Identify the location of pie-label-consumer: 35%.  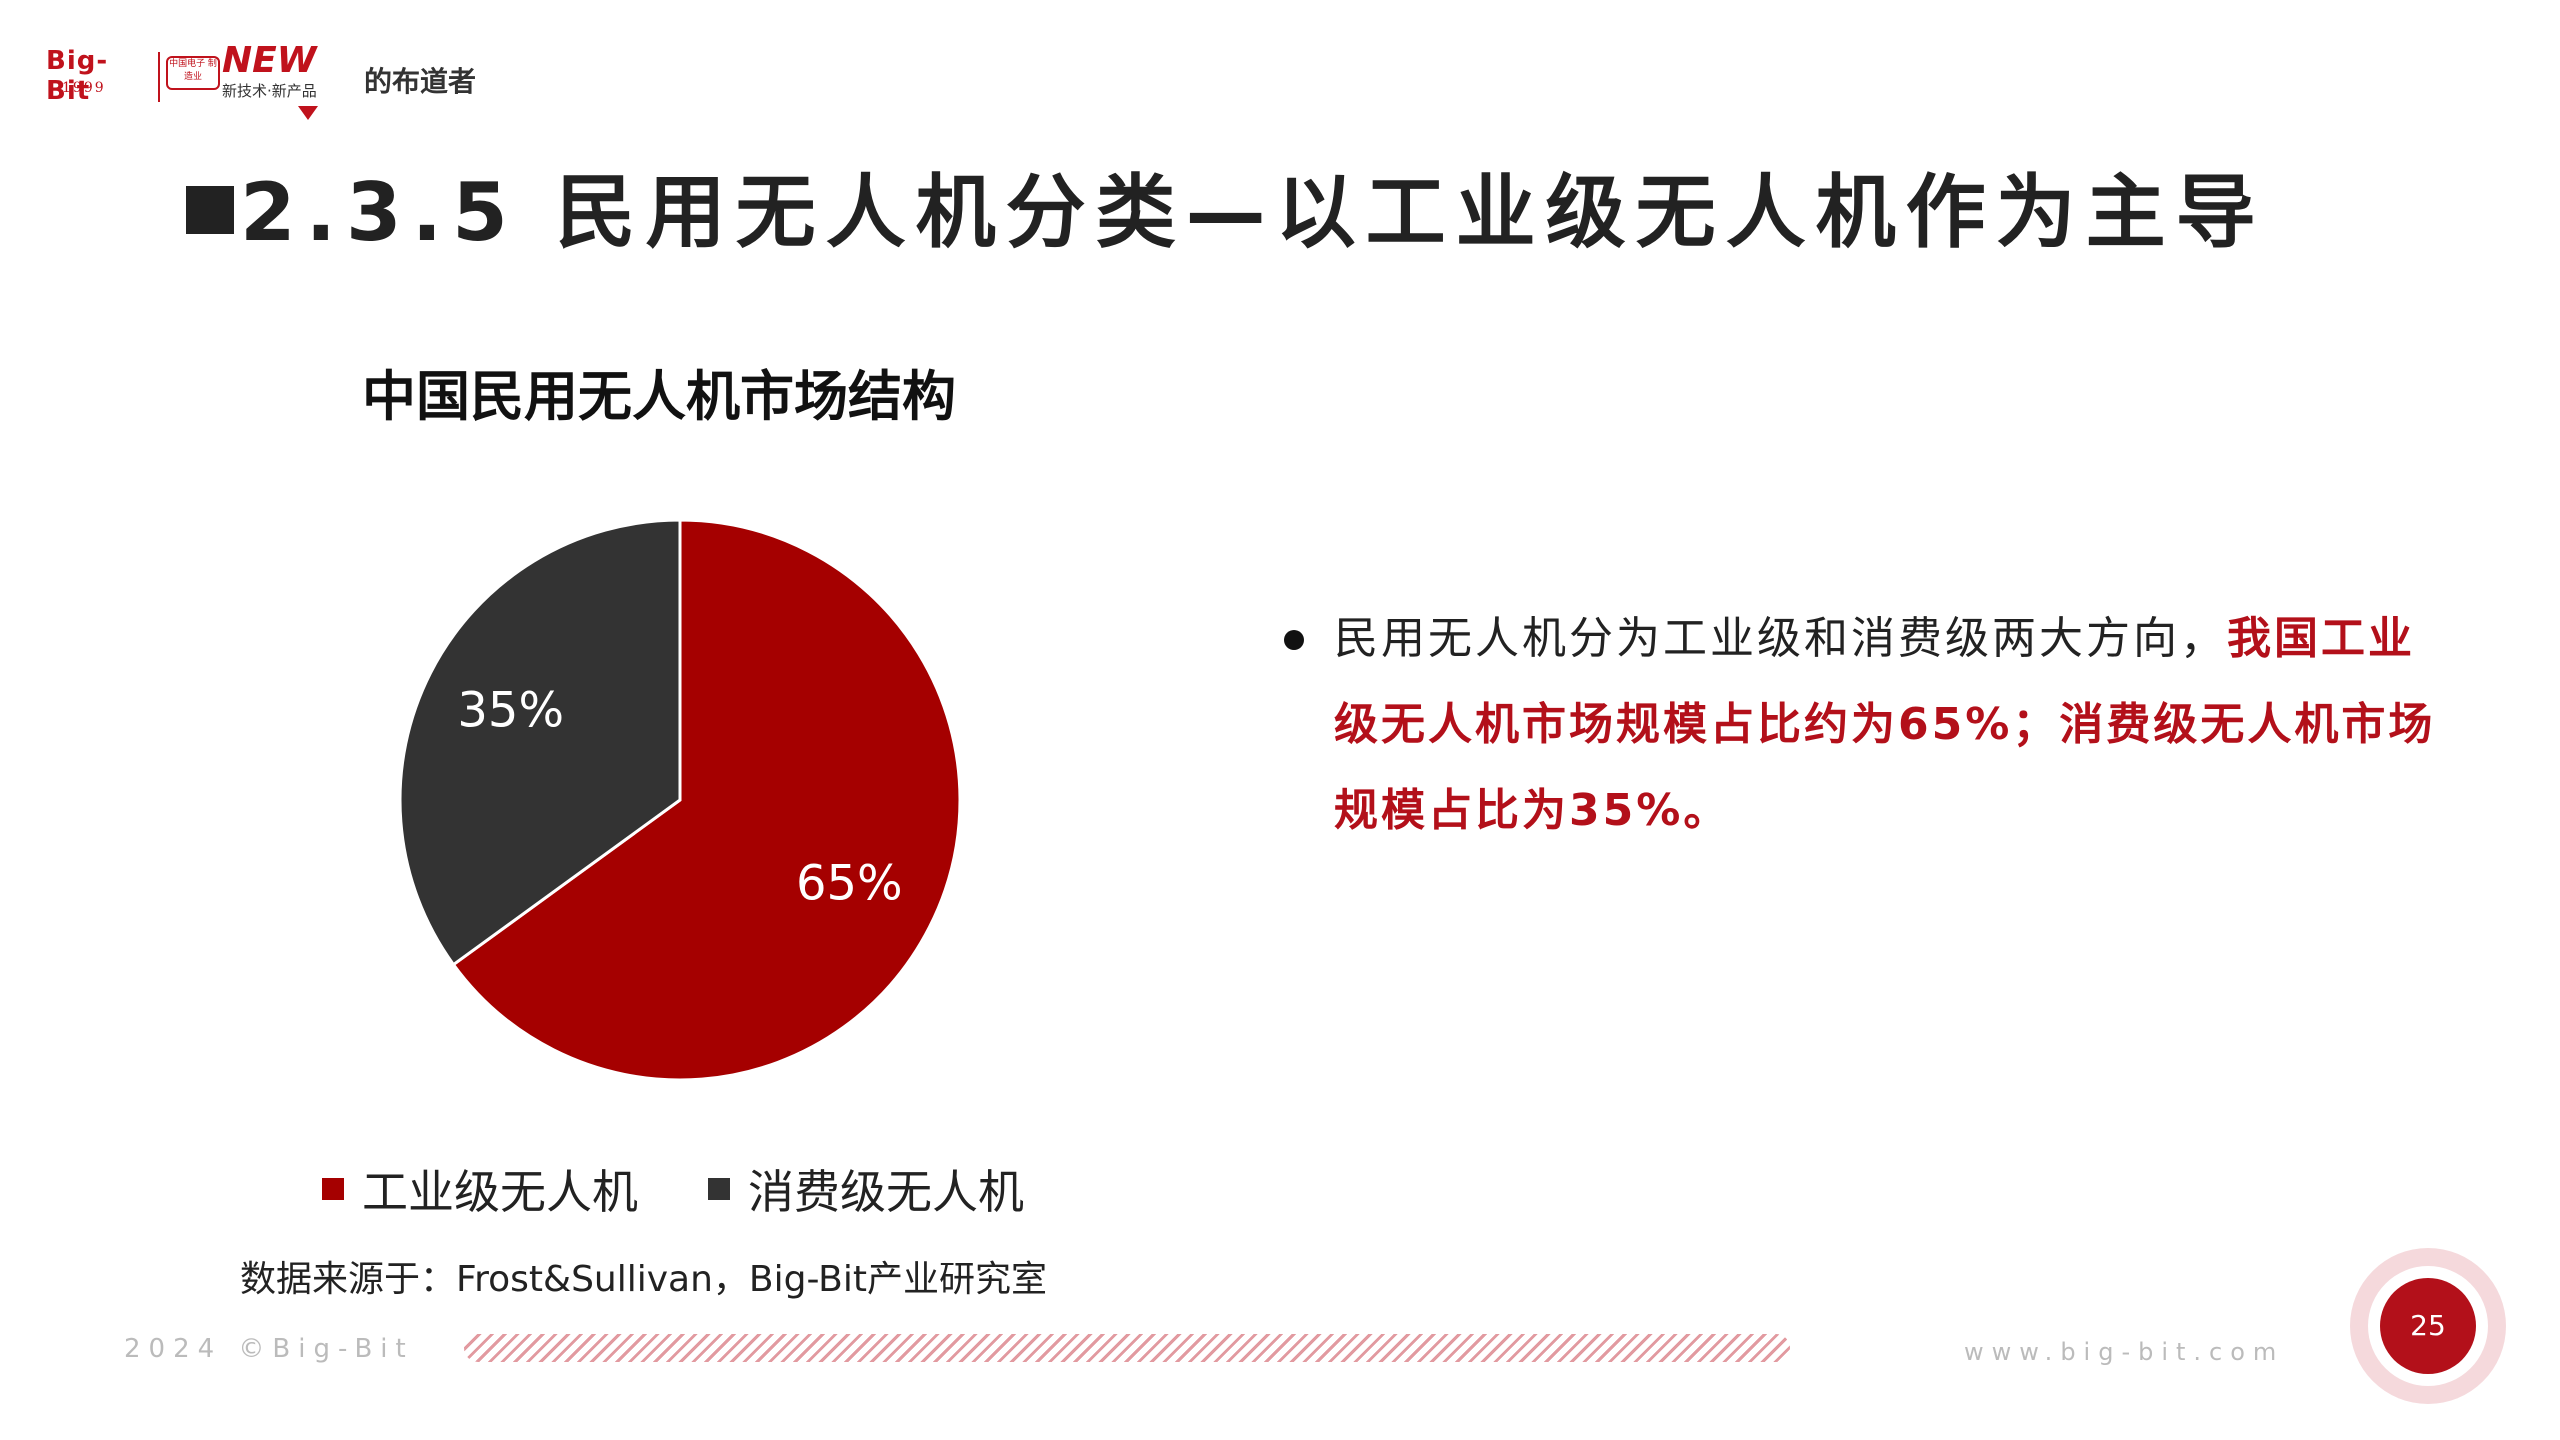
(510, 711).